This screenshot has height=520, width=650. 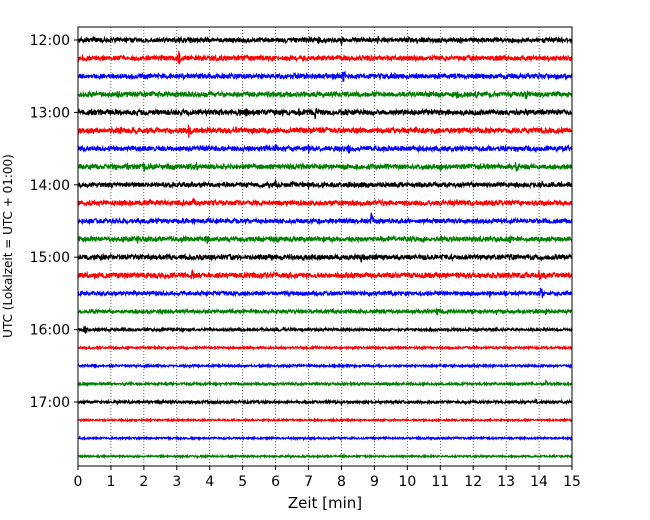 I want to click on x-tick-label: 11, so click(x=440, y=482).